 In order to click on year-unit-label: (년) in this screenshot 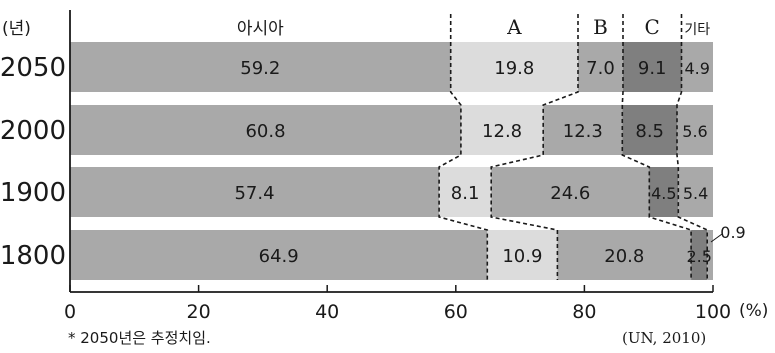, I will do `click(16, 29)`.